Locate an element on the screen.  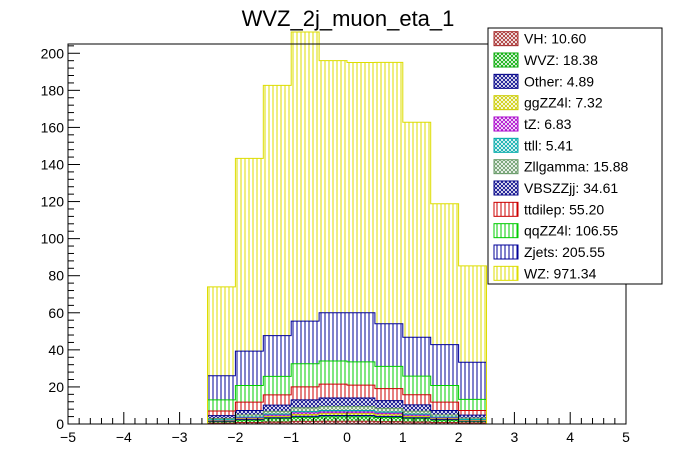
outline-qqzz4l is located at coordinates (347, 392).